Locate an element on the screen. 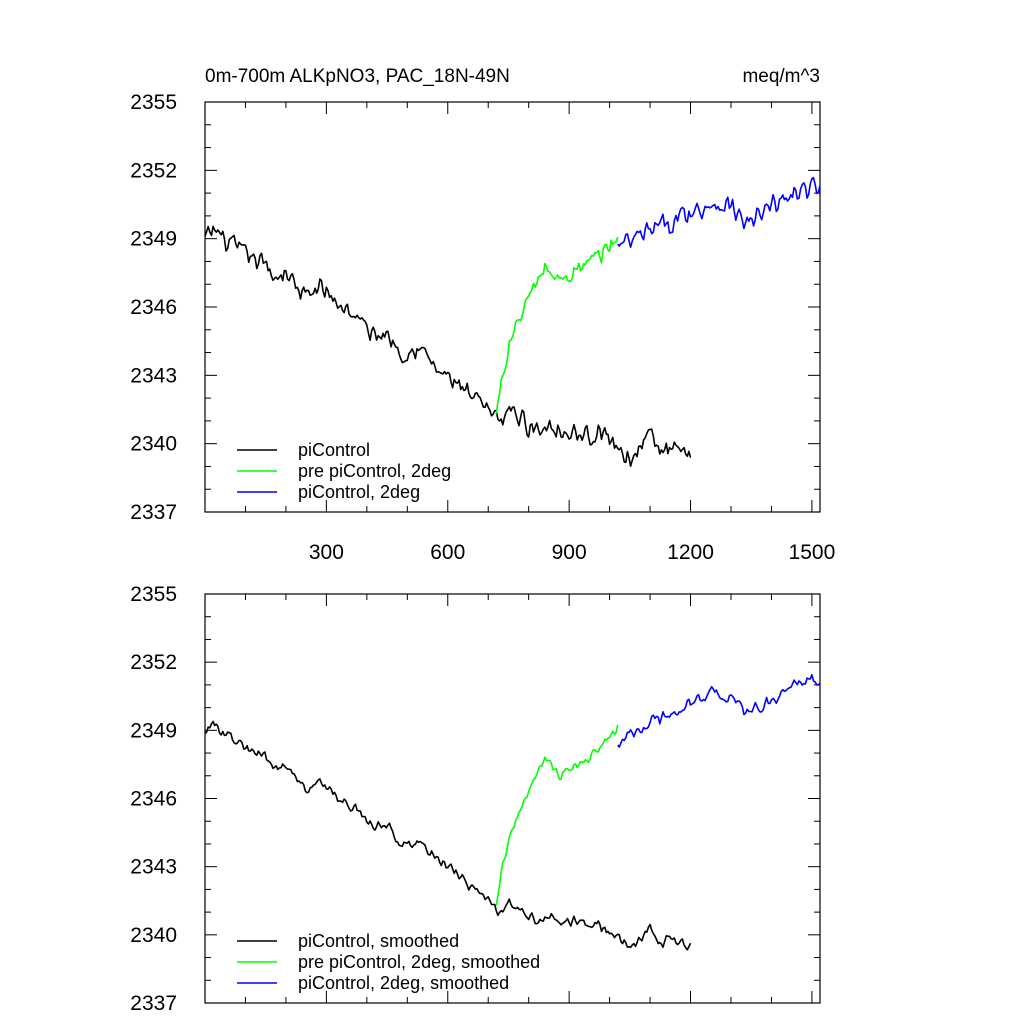  x-tick-label: 900 is located at coordinates (569, 552).